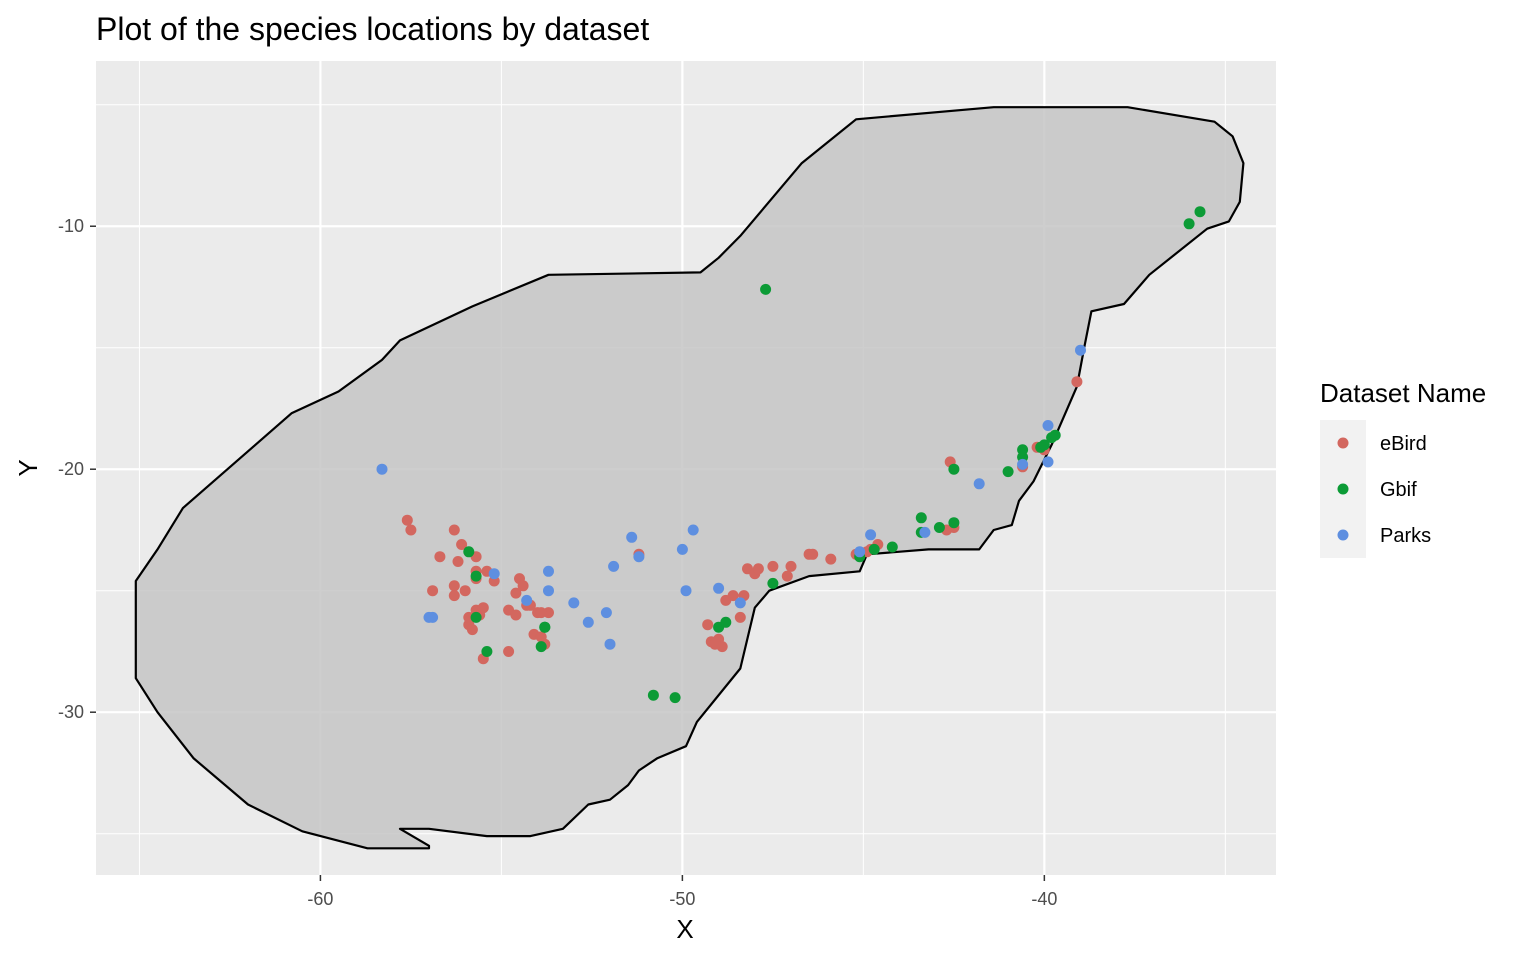  I want to click on y-tick-label: -10, so click(71, 226).